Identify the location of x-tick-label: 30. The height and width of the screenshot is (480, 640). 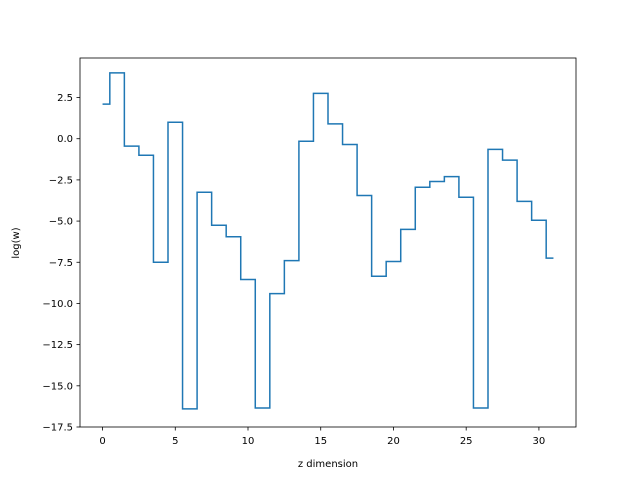
(539, 441).